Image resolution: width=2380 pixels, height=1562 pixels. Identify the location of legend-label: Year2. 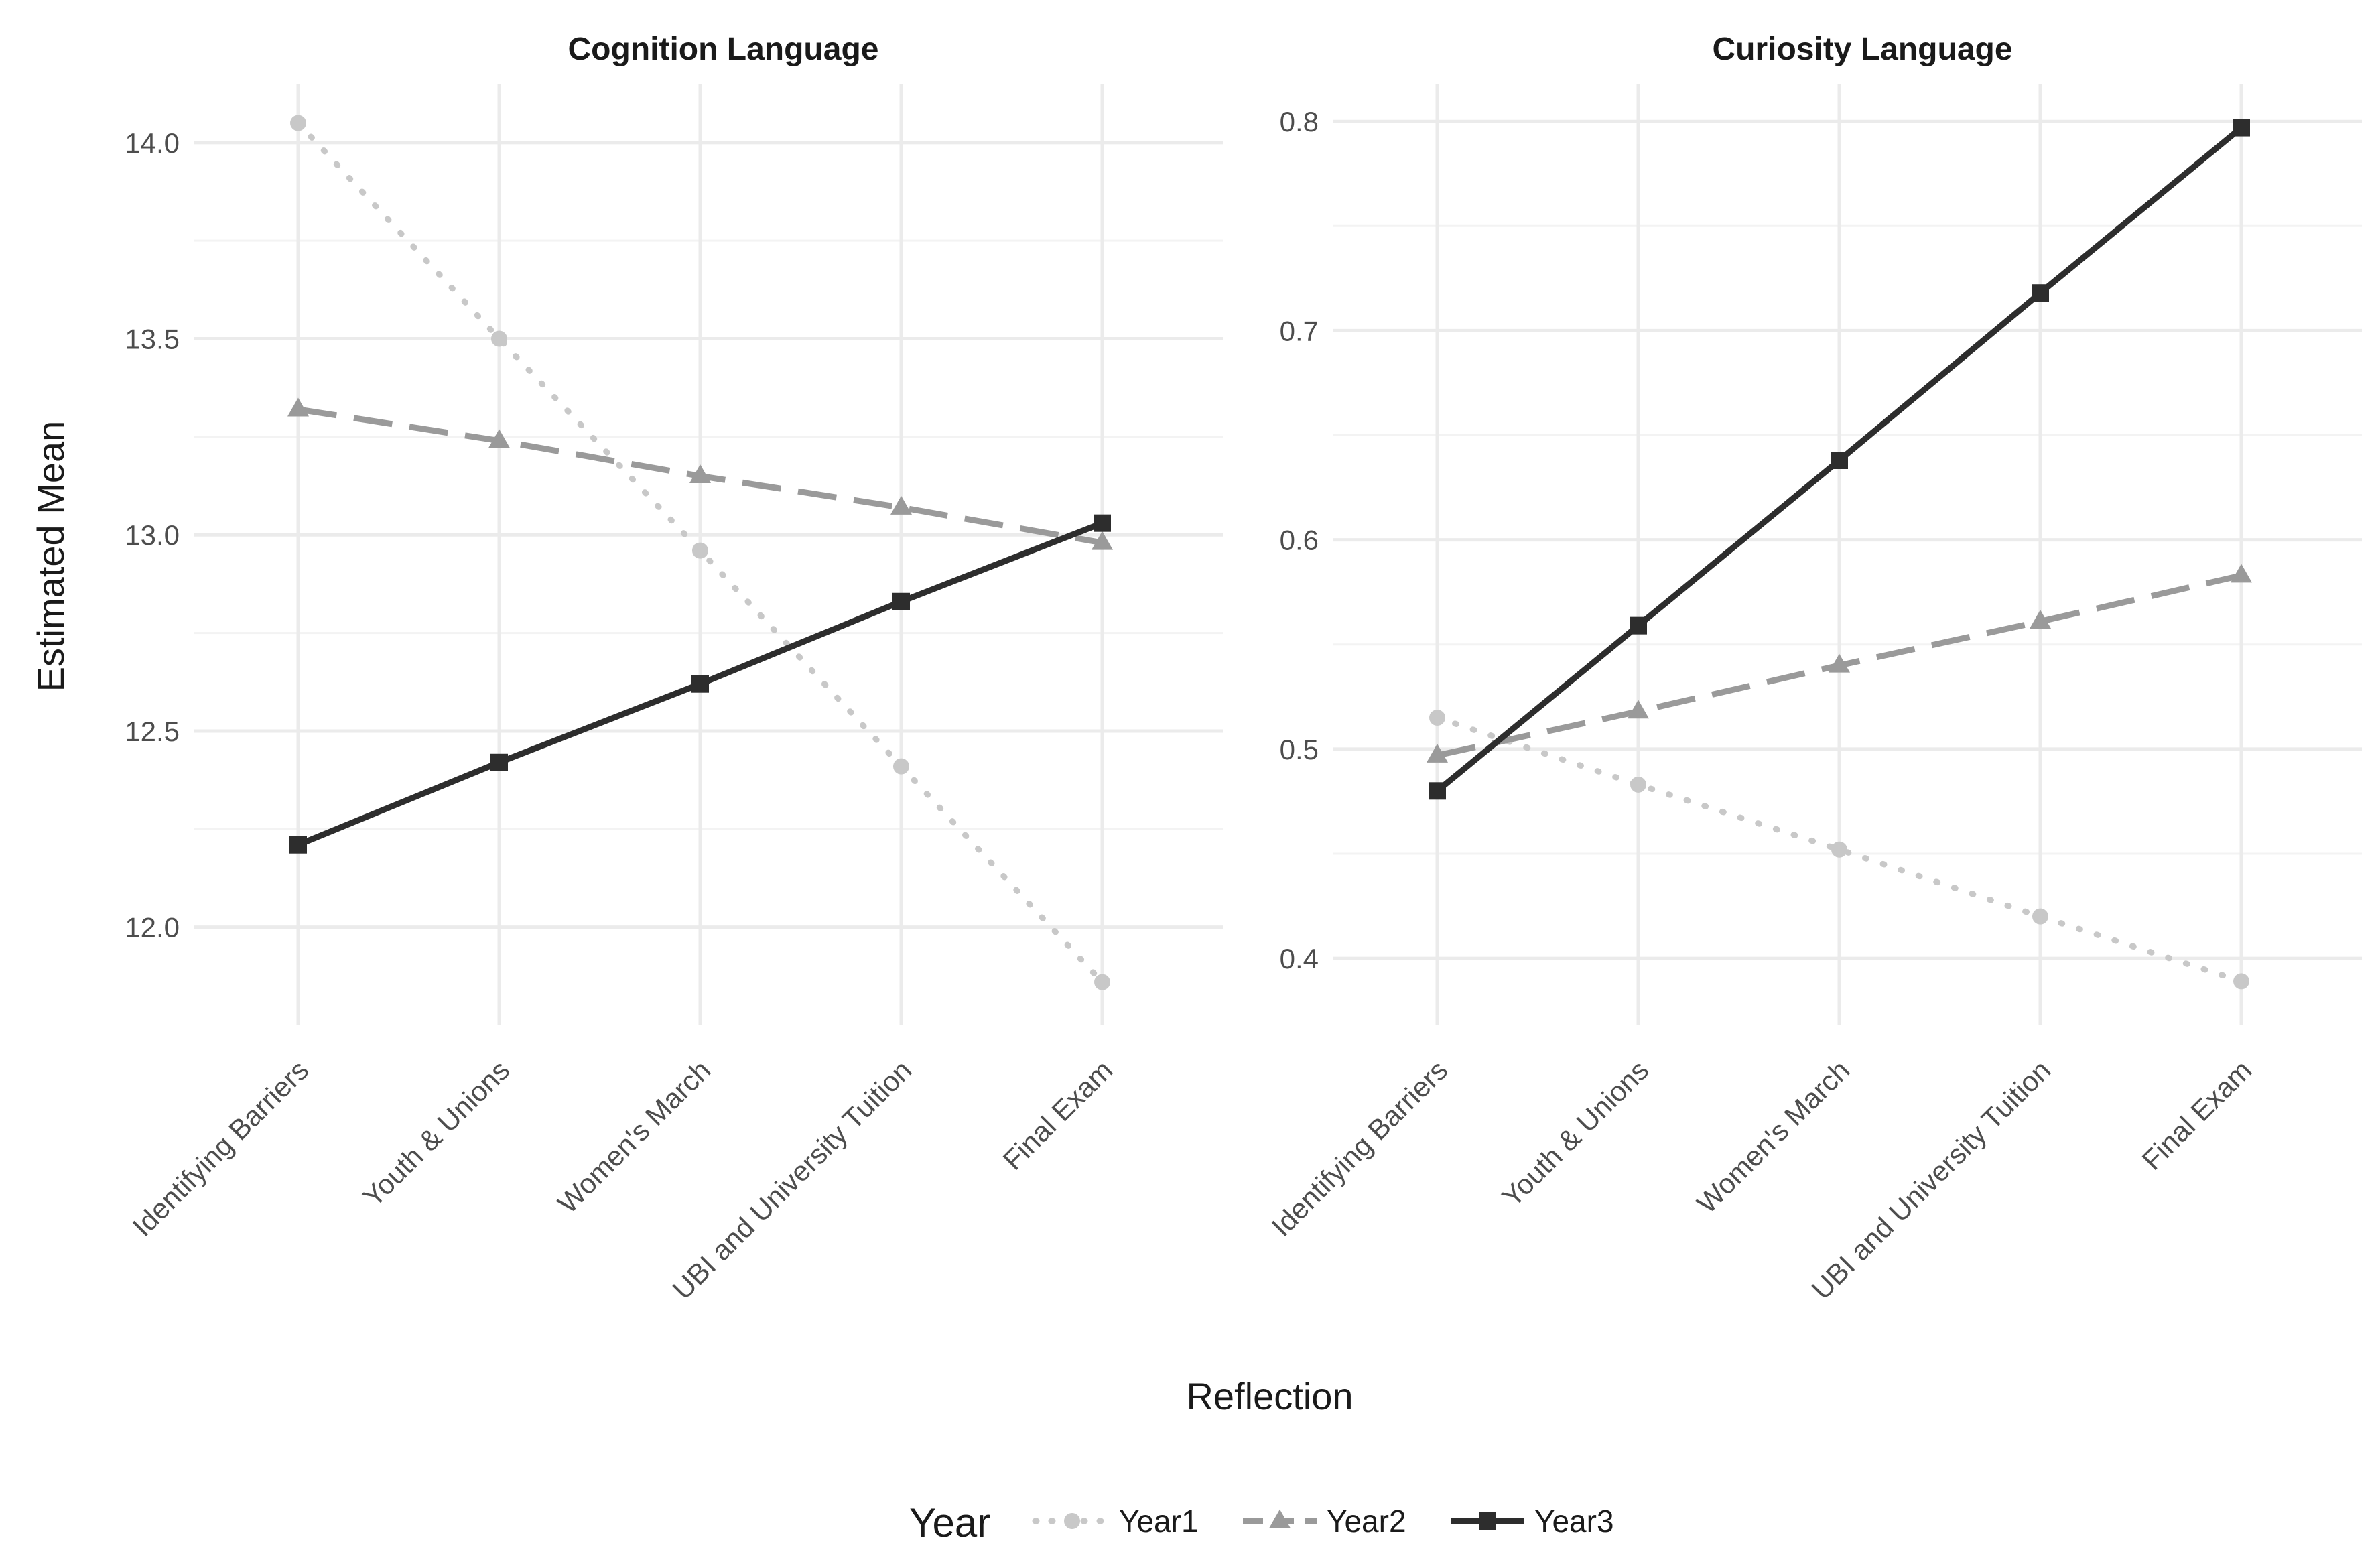
(1366, 1521).